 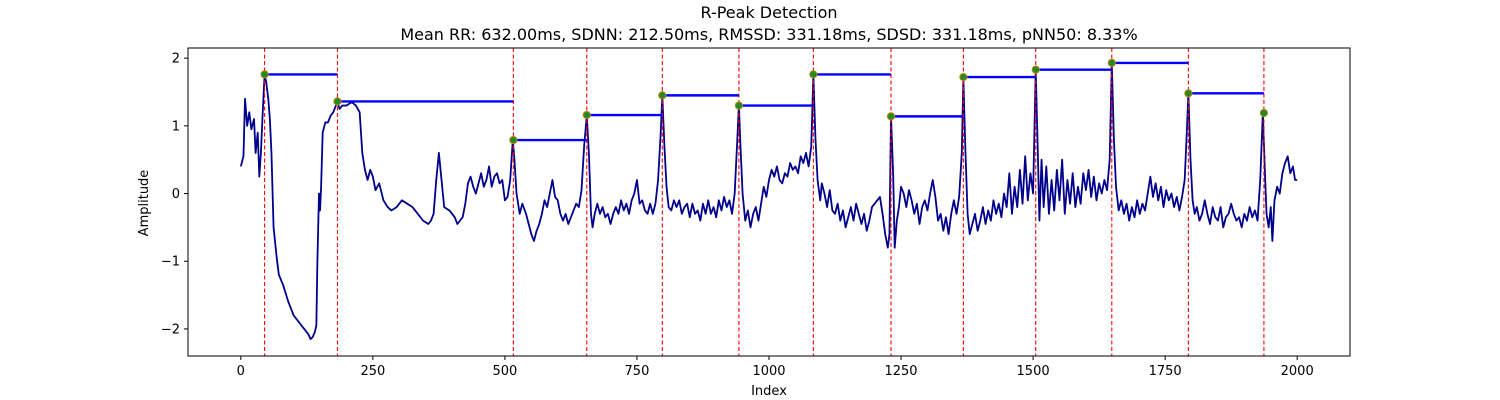 I want to click on x-tick-label-1750: 1750, so click(x=1165, y=371).